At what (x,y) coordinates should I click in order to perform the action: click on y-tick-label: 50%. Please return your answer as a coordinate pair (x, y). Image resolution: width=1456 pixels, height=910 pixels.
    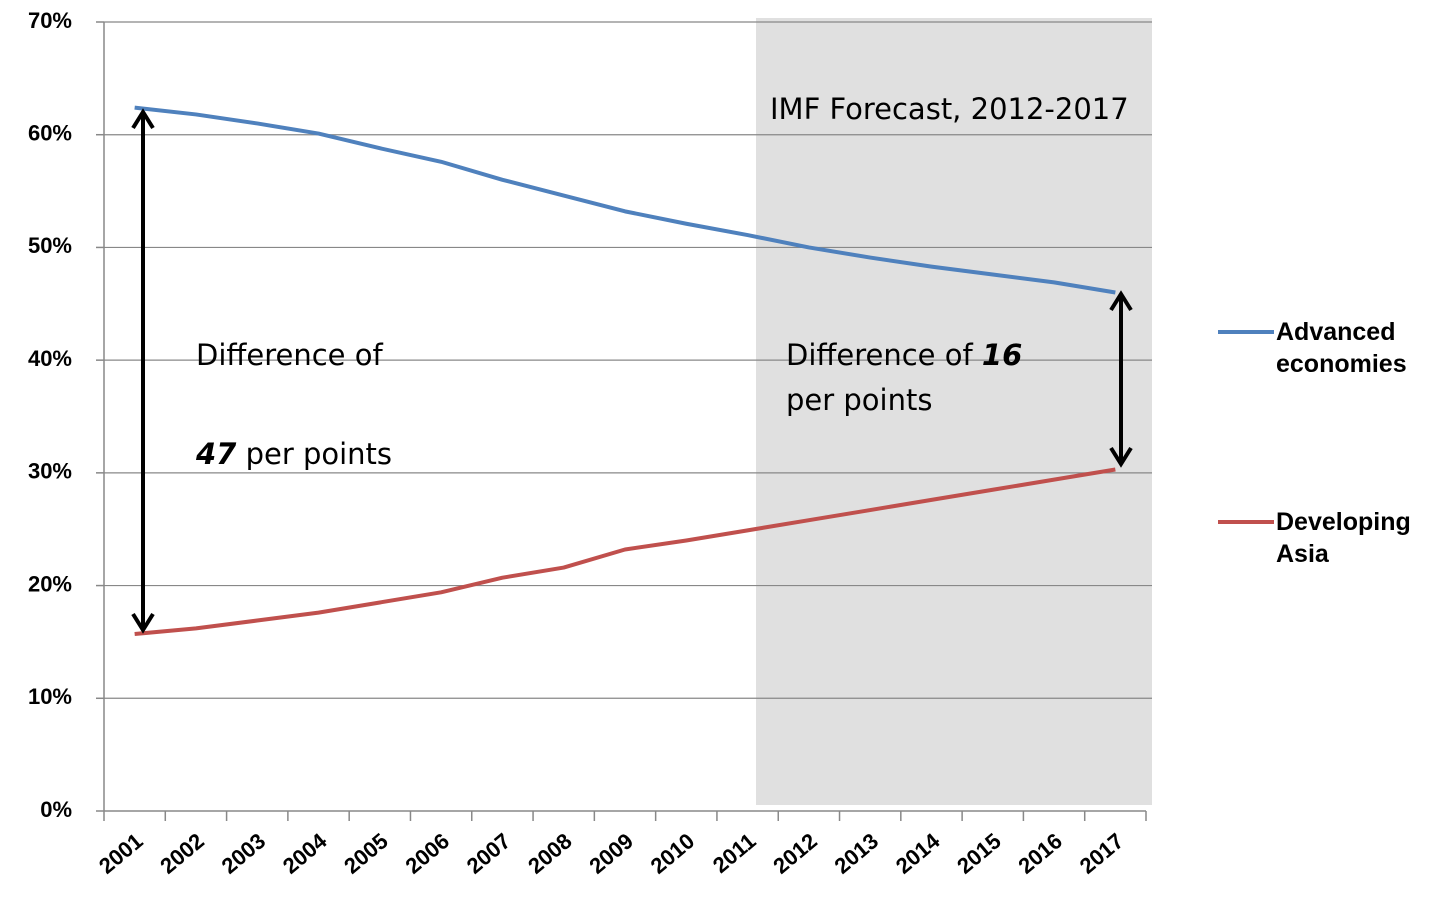
    Looking at the image, I should click on (50, 245).